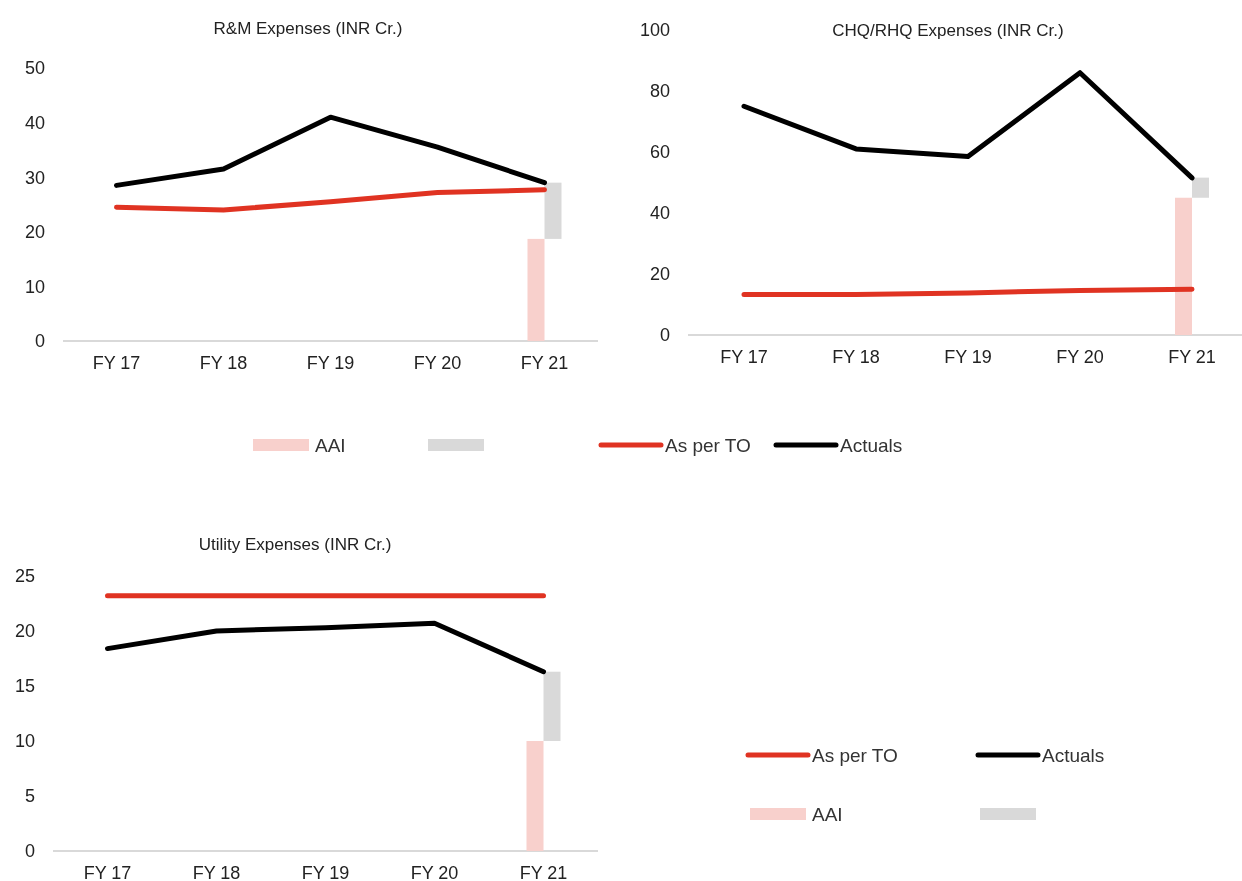 This screenshot has width=1242, height=881. Describe the element at coordinates (34, 68) in the screenshot. I see `y-tick-label: 50` at that location.